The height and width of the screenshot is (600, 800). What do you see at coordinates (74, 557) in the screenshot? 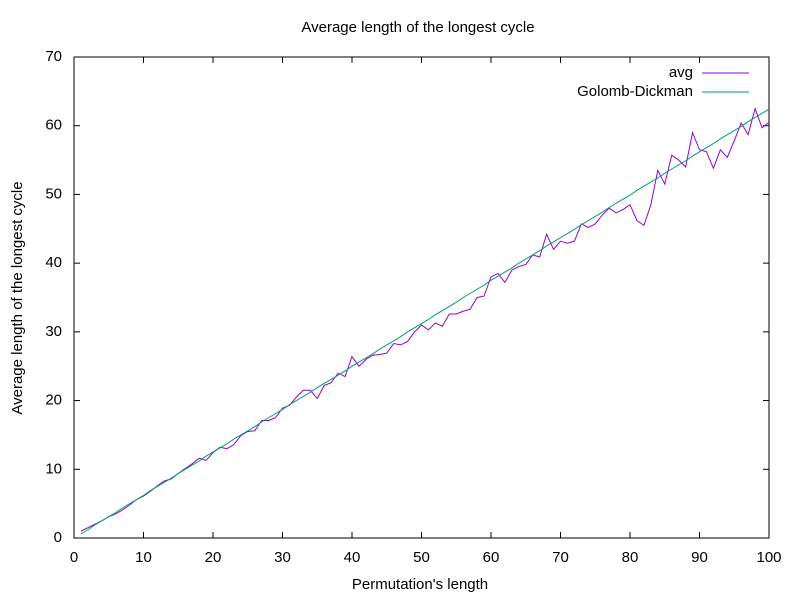
I see `x-tick-label: 0` at bounding box center [74, 557].